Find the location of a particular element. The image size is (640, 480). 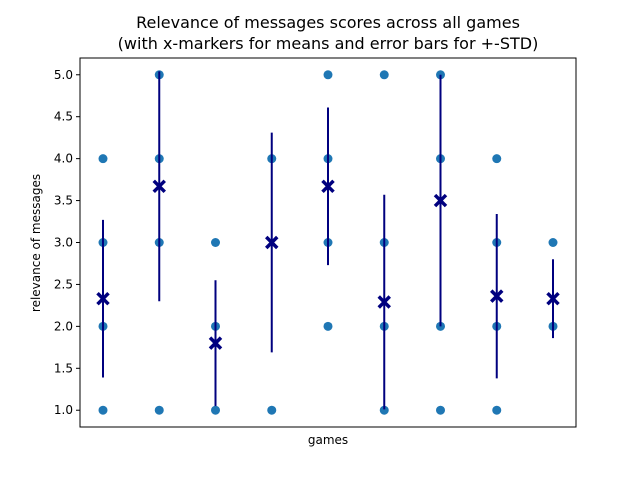

y-axis-label: relevance of messages is located at coordinates (36, 243).